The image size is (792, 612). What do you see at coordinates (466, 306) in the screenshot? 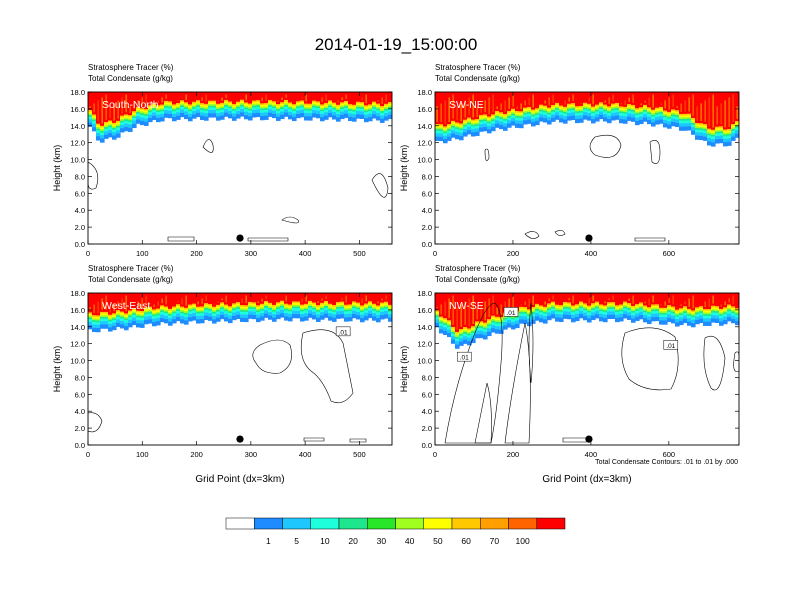
I see `panel-label: NW-SE` at bounding box center [466, 306].